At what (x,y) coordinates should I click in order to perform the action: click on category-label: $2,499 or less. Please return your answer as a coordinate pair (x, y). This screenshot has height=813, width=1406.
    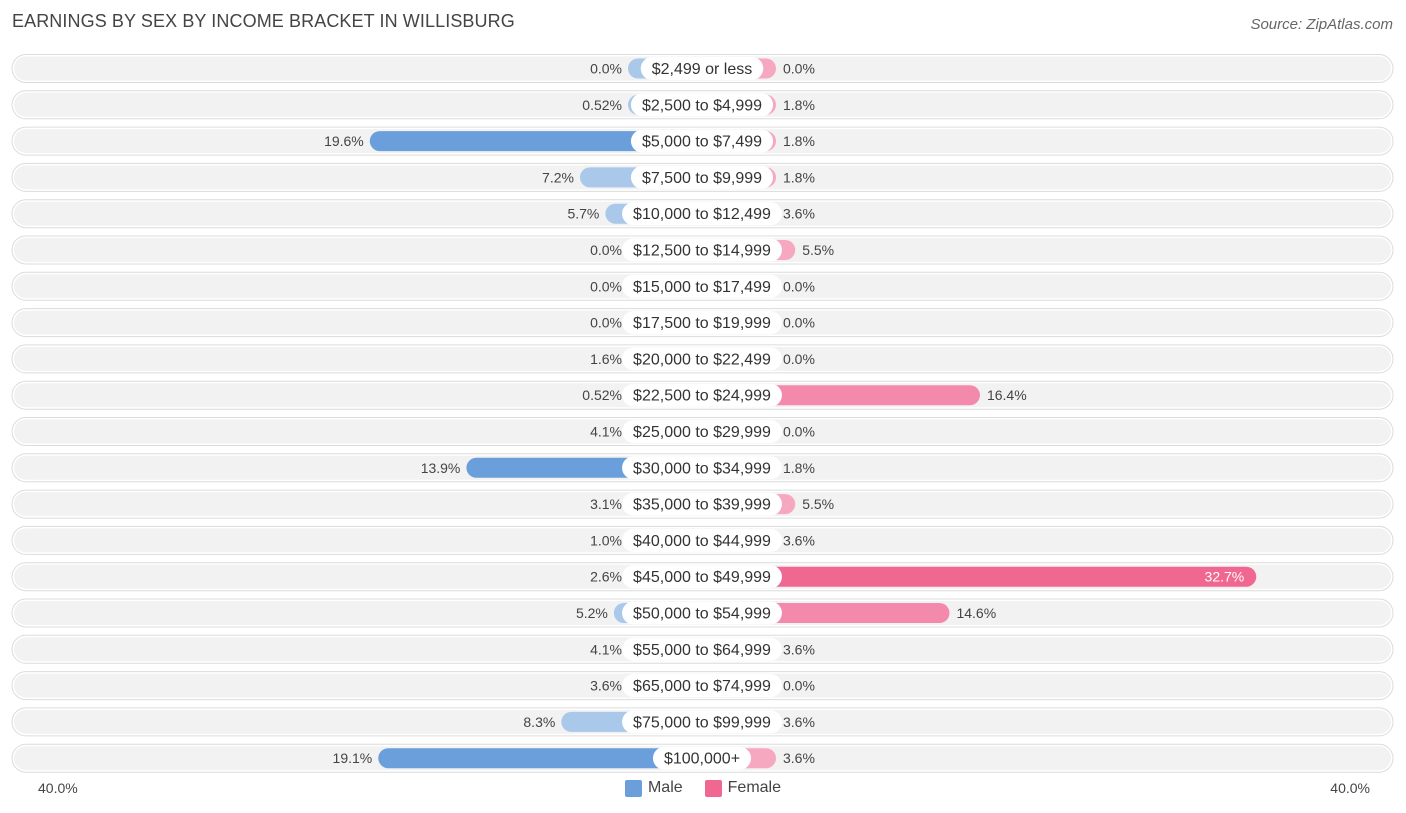
    Looking at the image, I should click on (702, 69).